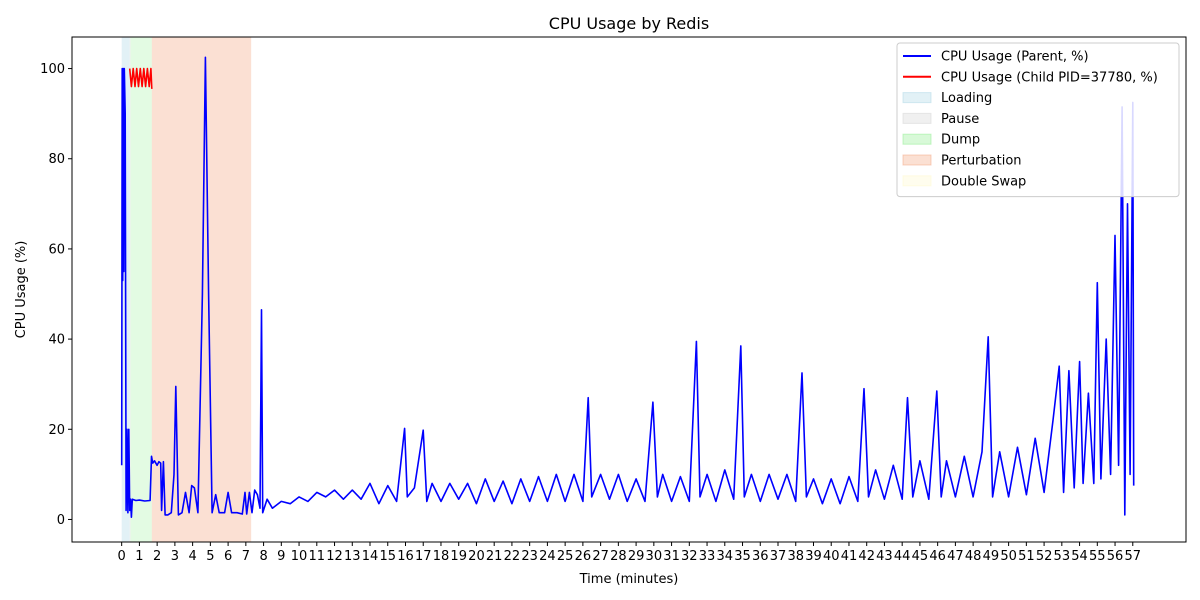  What do you see at coordinates (654, 556) in the screenshot?
I see `x-tick-label: 30` at bounding box center [654, 556].